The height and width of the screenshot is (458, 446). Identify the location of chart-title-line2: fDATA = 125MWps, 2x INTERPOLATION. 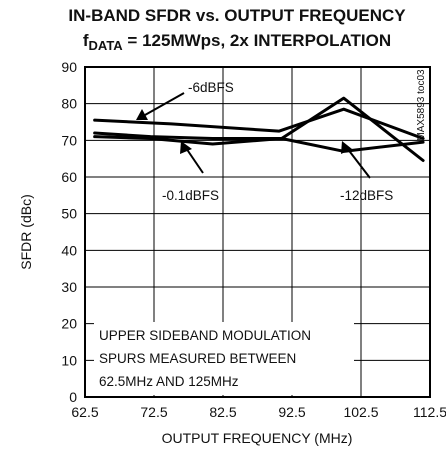
(237, 42).